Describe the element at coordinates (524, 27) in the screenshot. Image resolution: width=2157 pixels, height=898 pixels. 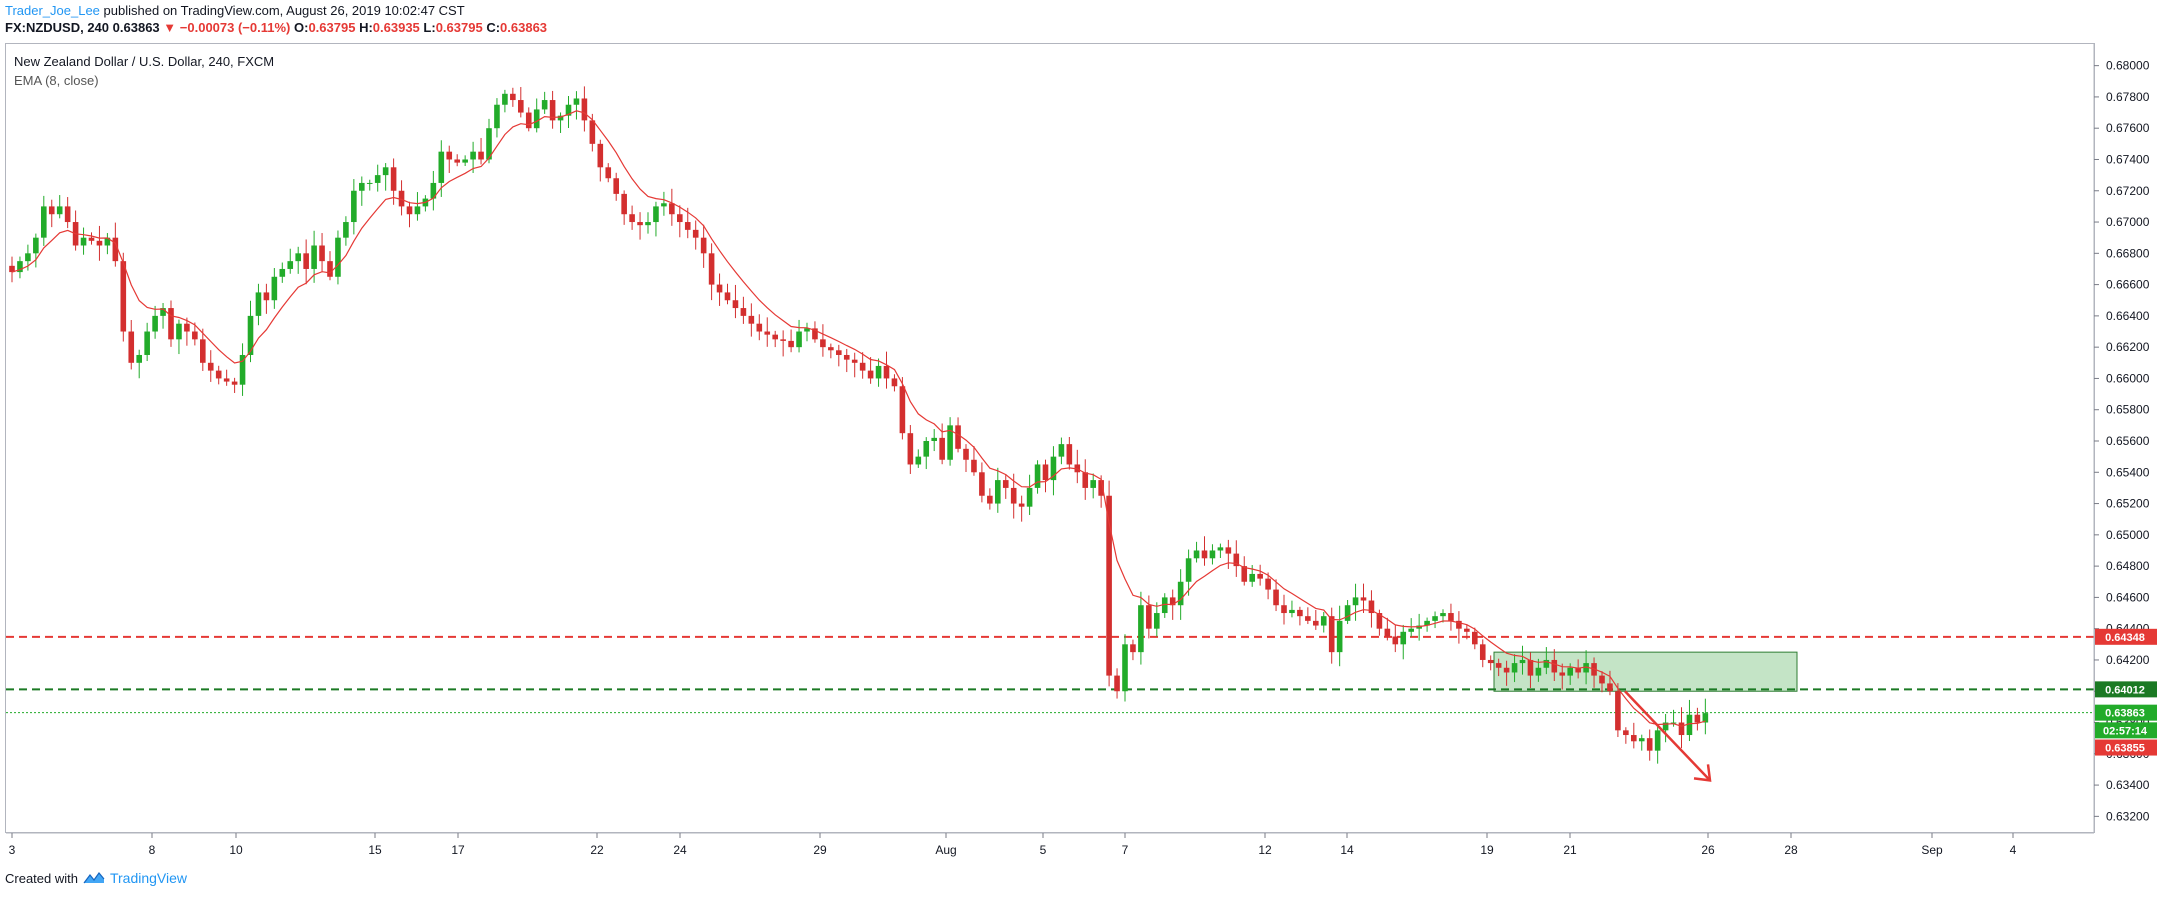
I see `close-value: 0.63863` at that location.